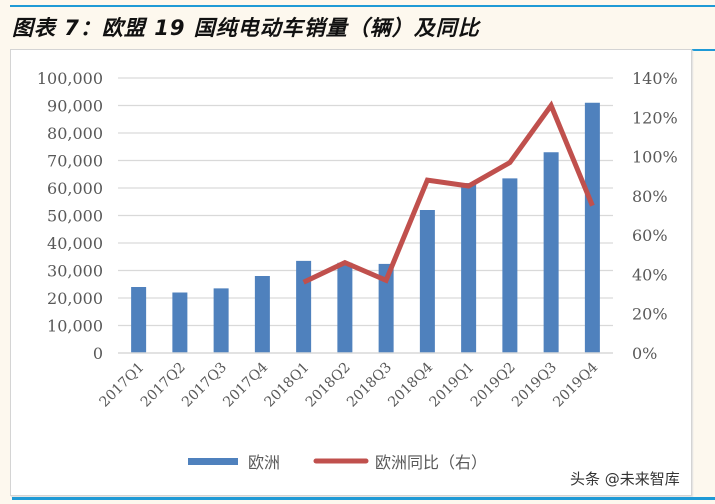  I want to click on left-tick-label: 0, so click(98, 353).